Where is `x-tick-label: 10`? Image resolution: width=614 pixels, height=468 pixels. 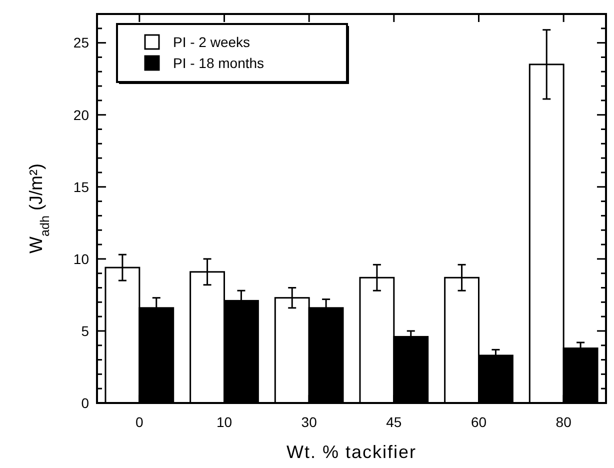 x-tick-label: 10 is located at coordinates (224, 422).